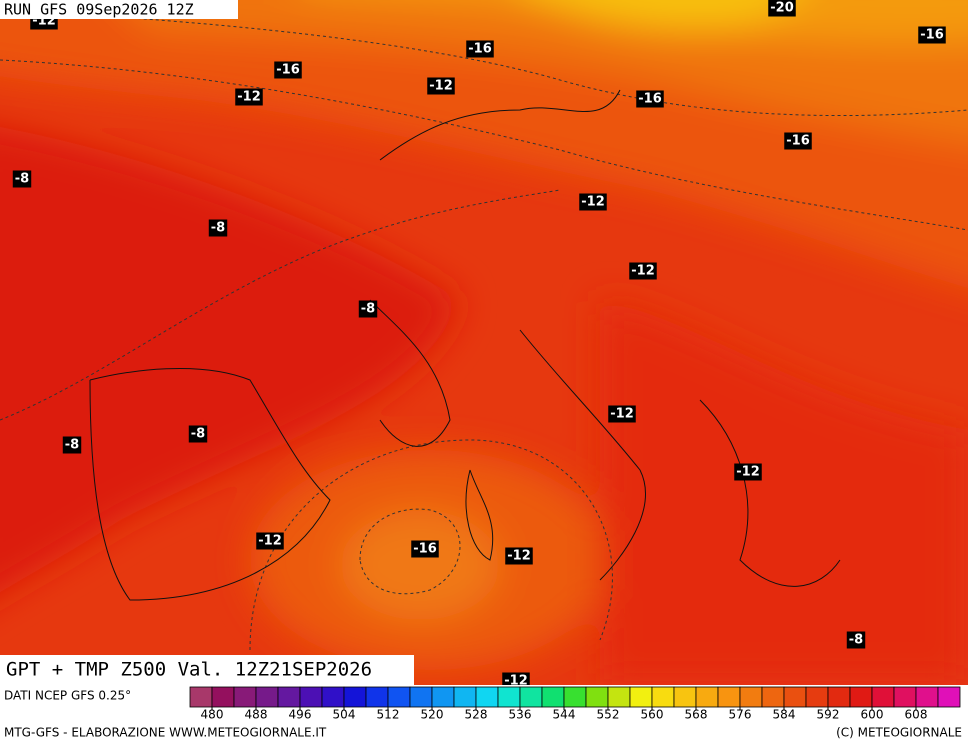  I want to click on colorbar-tick-label: 520, so click(432, 715).